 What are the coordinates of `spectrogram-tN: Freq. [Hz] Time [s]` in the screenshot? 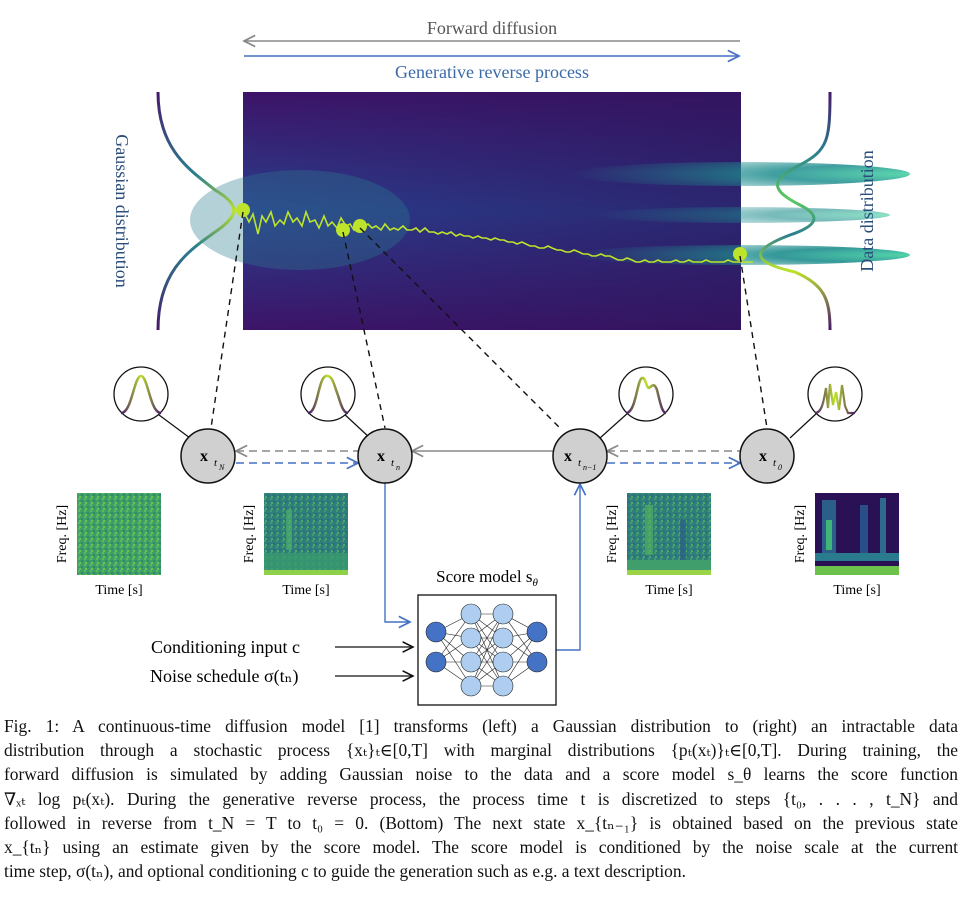 It's located at (108, 545).